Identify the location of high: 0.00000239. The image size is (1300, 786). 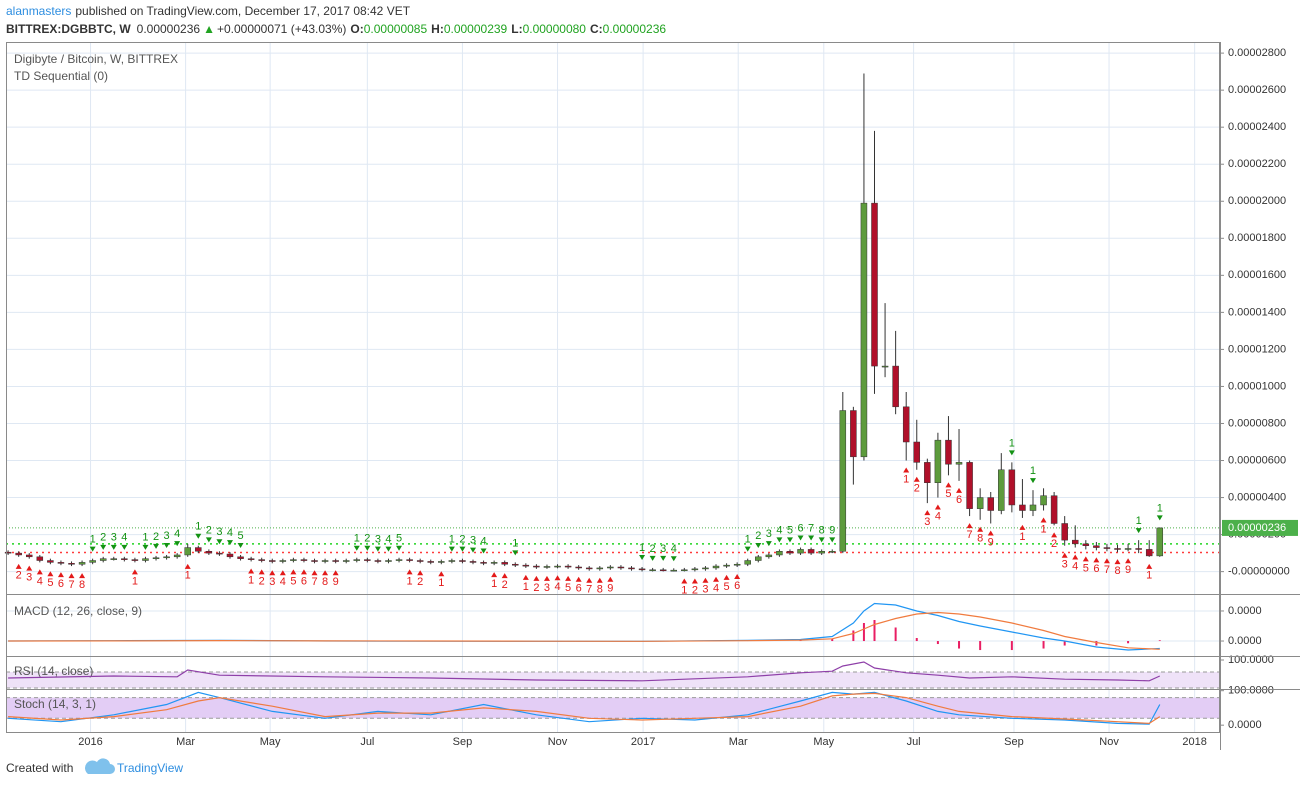
(476, 29).